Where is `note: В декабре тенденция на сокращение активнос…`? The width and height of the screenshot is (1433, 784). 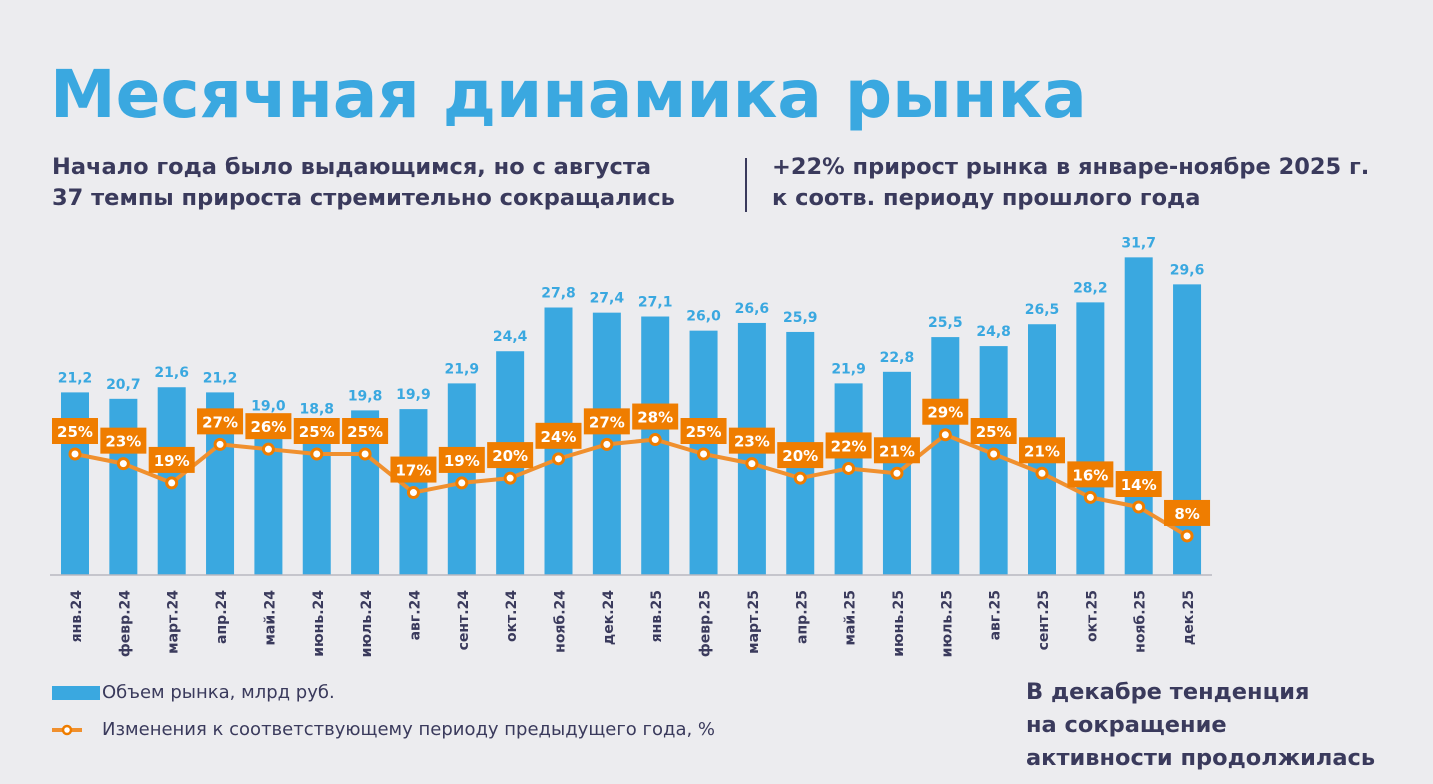 note: В декабре тенденция на сокращение активнос… is located at coordinates (1200, 725).